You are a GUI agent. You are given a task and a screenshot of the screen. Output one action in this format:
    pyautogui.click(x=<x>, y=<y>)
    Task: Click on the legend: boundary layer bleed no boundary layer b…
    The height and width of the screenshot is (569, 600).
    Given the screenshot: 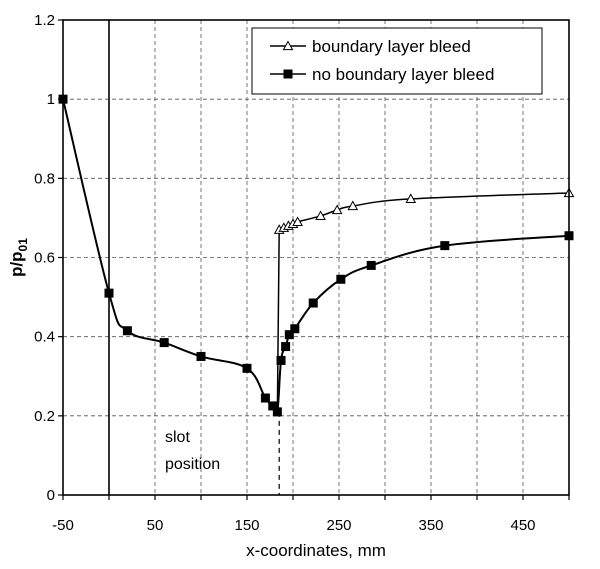 What is the action you would take?
    pyautogui.click(x=397, y=61)
    